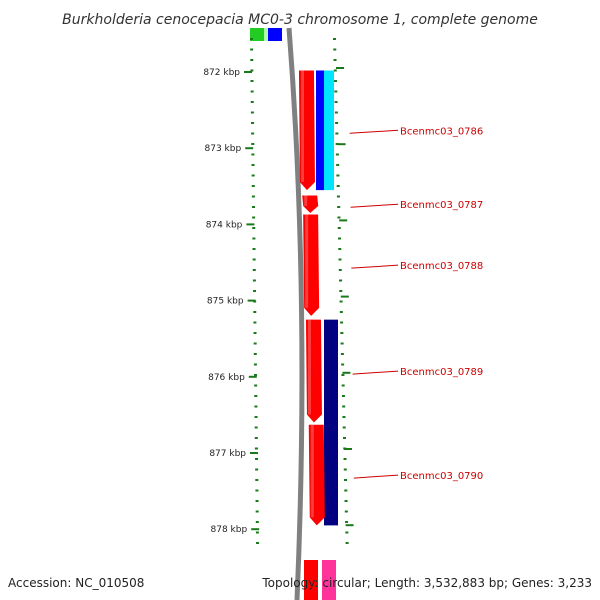  I want to click on edge-feature-blue, so click(275, 34).